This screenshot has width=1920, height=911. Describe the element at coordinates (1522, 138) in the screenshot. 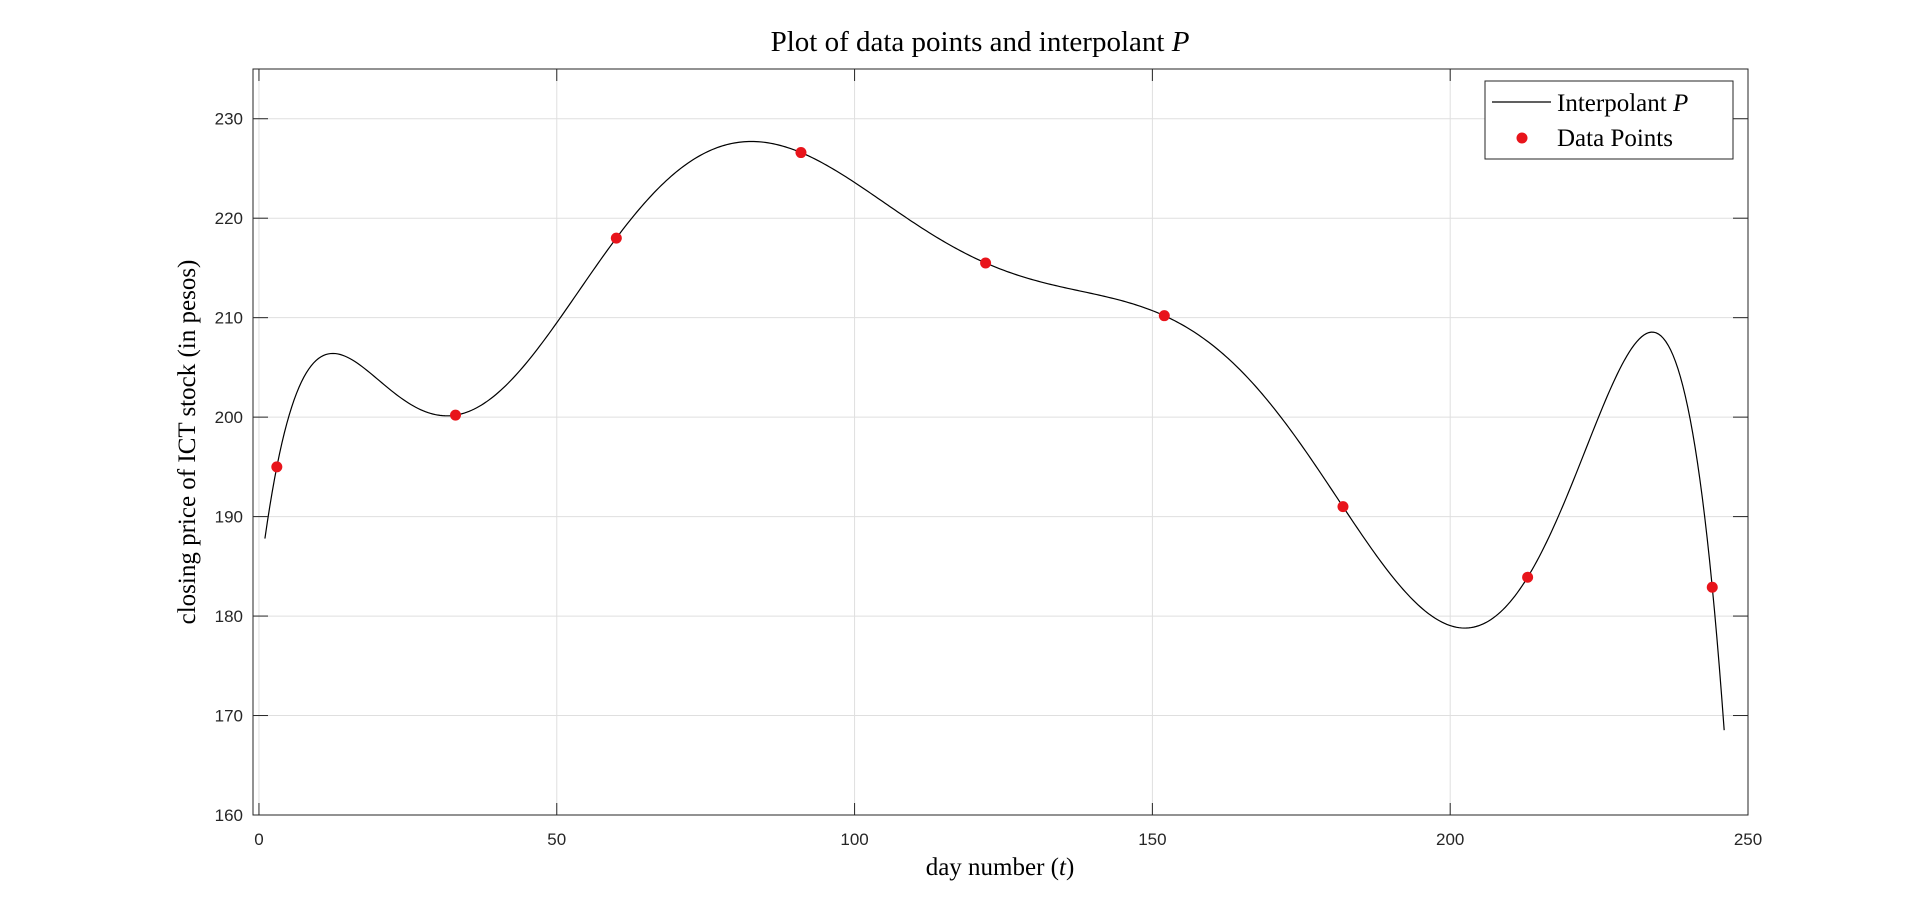

I see `legend-marker-sample` at that location.